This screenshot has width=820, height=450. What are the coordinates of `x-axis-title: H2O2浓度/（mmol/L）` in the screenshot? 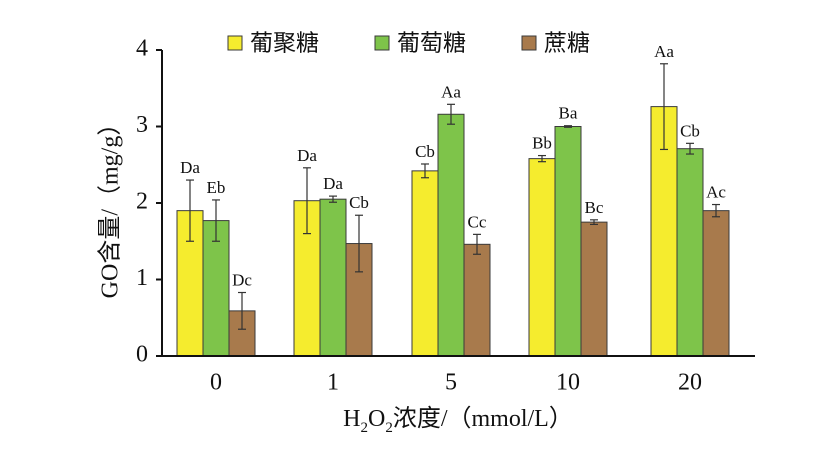 It's located at (458, 420).